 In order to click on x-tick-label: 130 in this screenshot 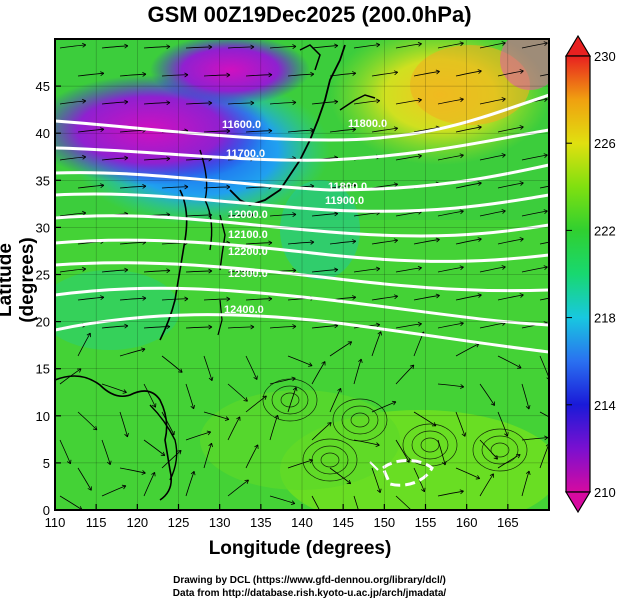, I will do `click(220, 522)`.